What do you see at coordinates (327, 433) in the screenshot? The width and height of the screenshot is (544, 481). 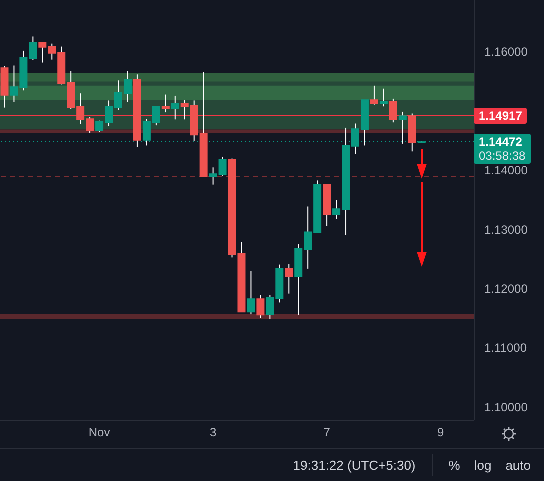 I see `x-tick-label: 7` at bounding box center [327, 433].